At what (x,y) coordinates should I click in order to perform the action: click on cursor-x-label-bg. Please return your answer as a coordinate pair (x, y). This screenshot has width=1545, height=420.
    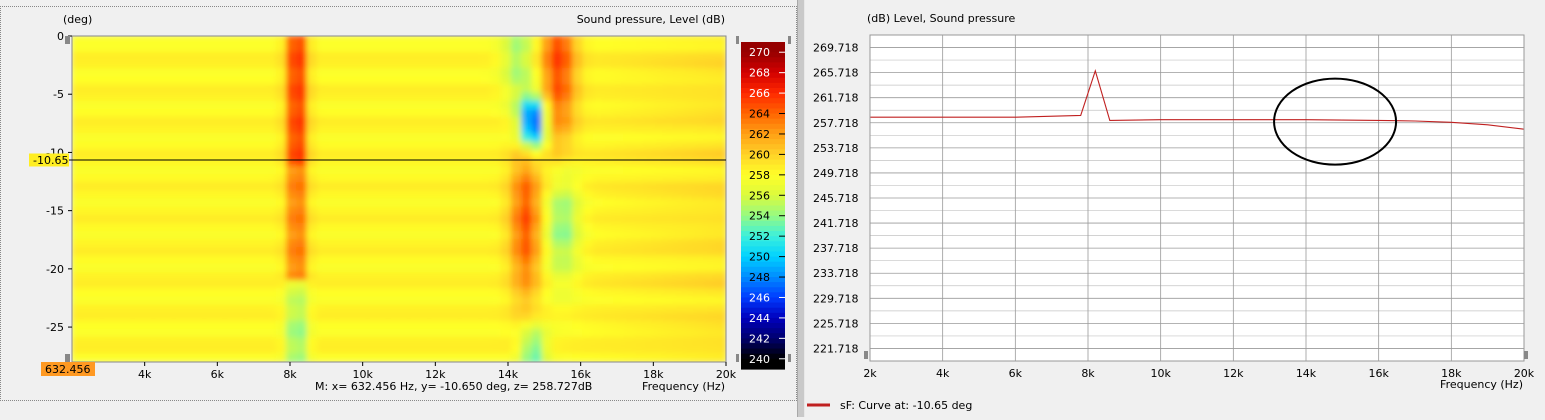
    Looking at the image, I should click on (68, 369).